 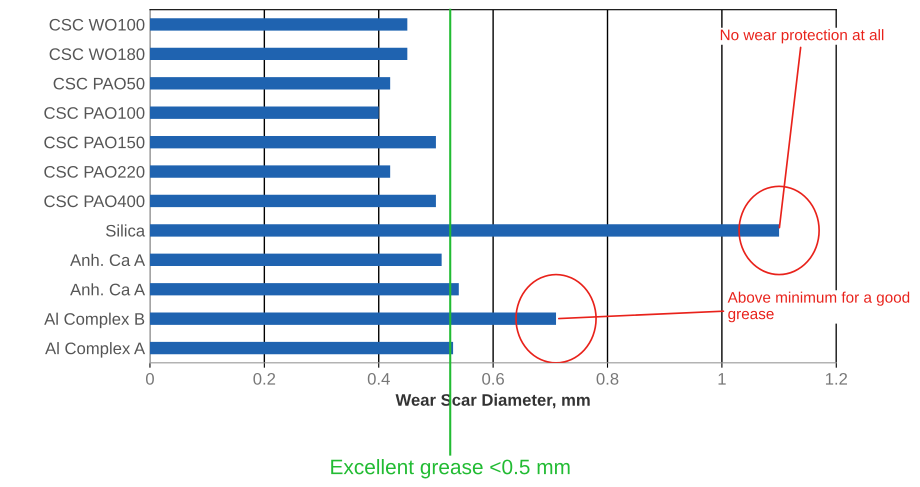 What do you see at coordinates (264, 378) in the screenshot?
I see `x-tick-label: 0.2` at bounding box center [264, 378].